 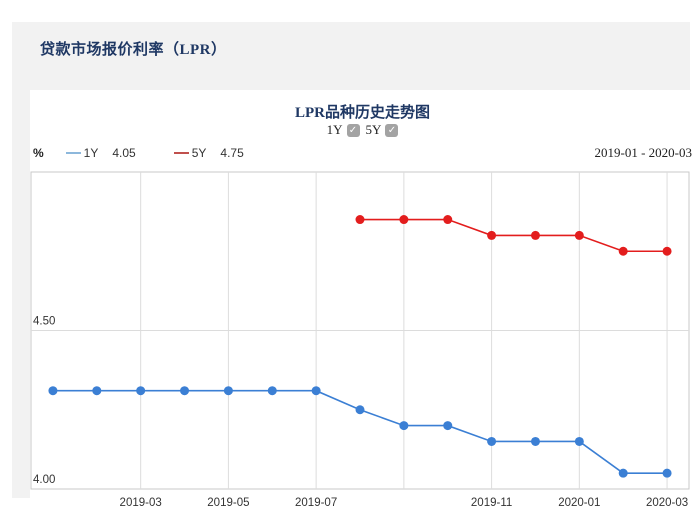 What do you see at coordinates (362, 113) in the screenshot?
I see `chart-title: LPR品种历史走势图` at bounding box center [362, 113].